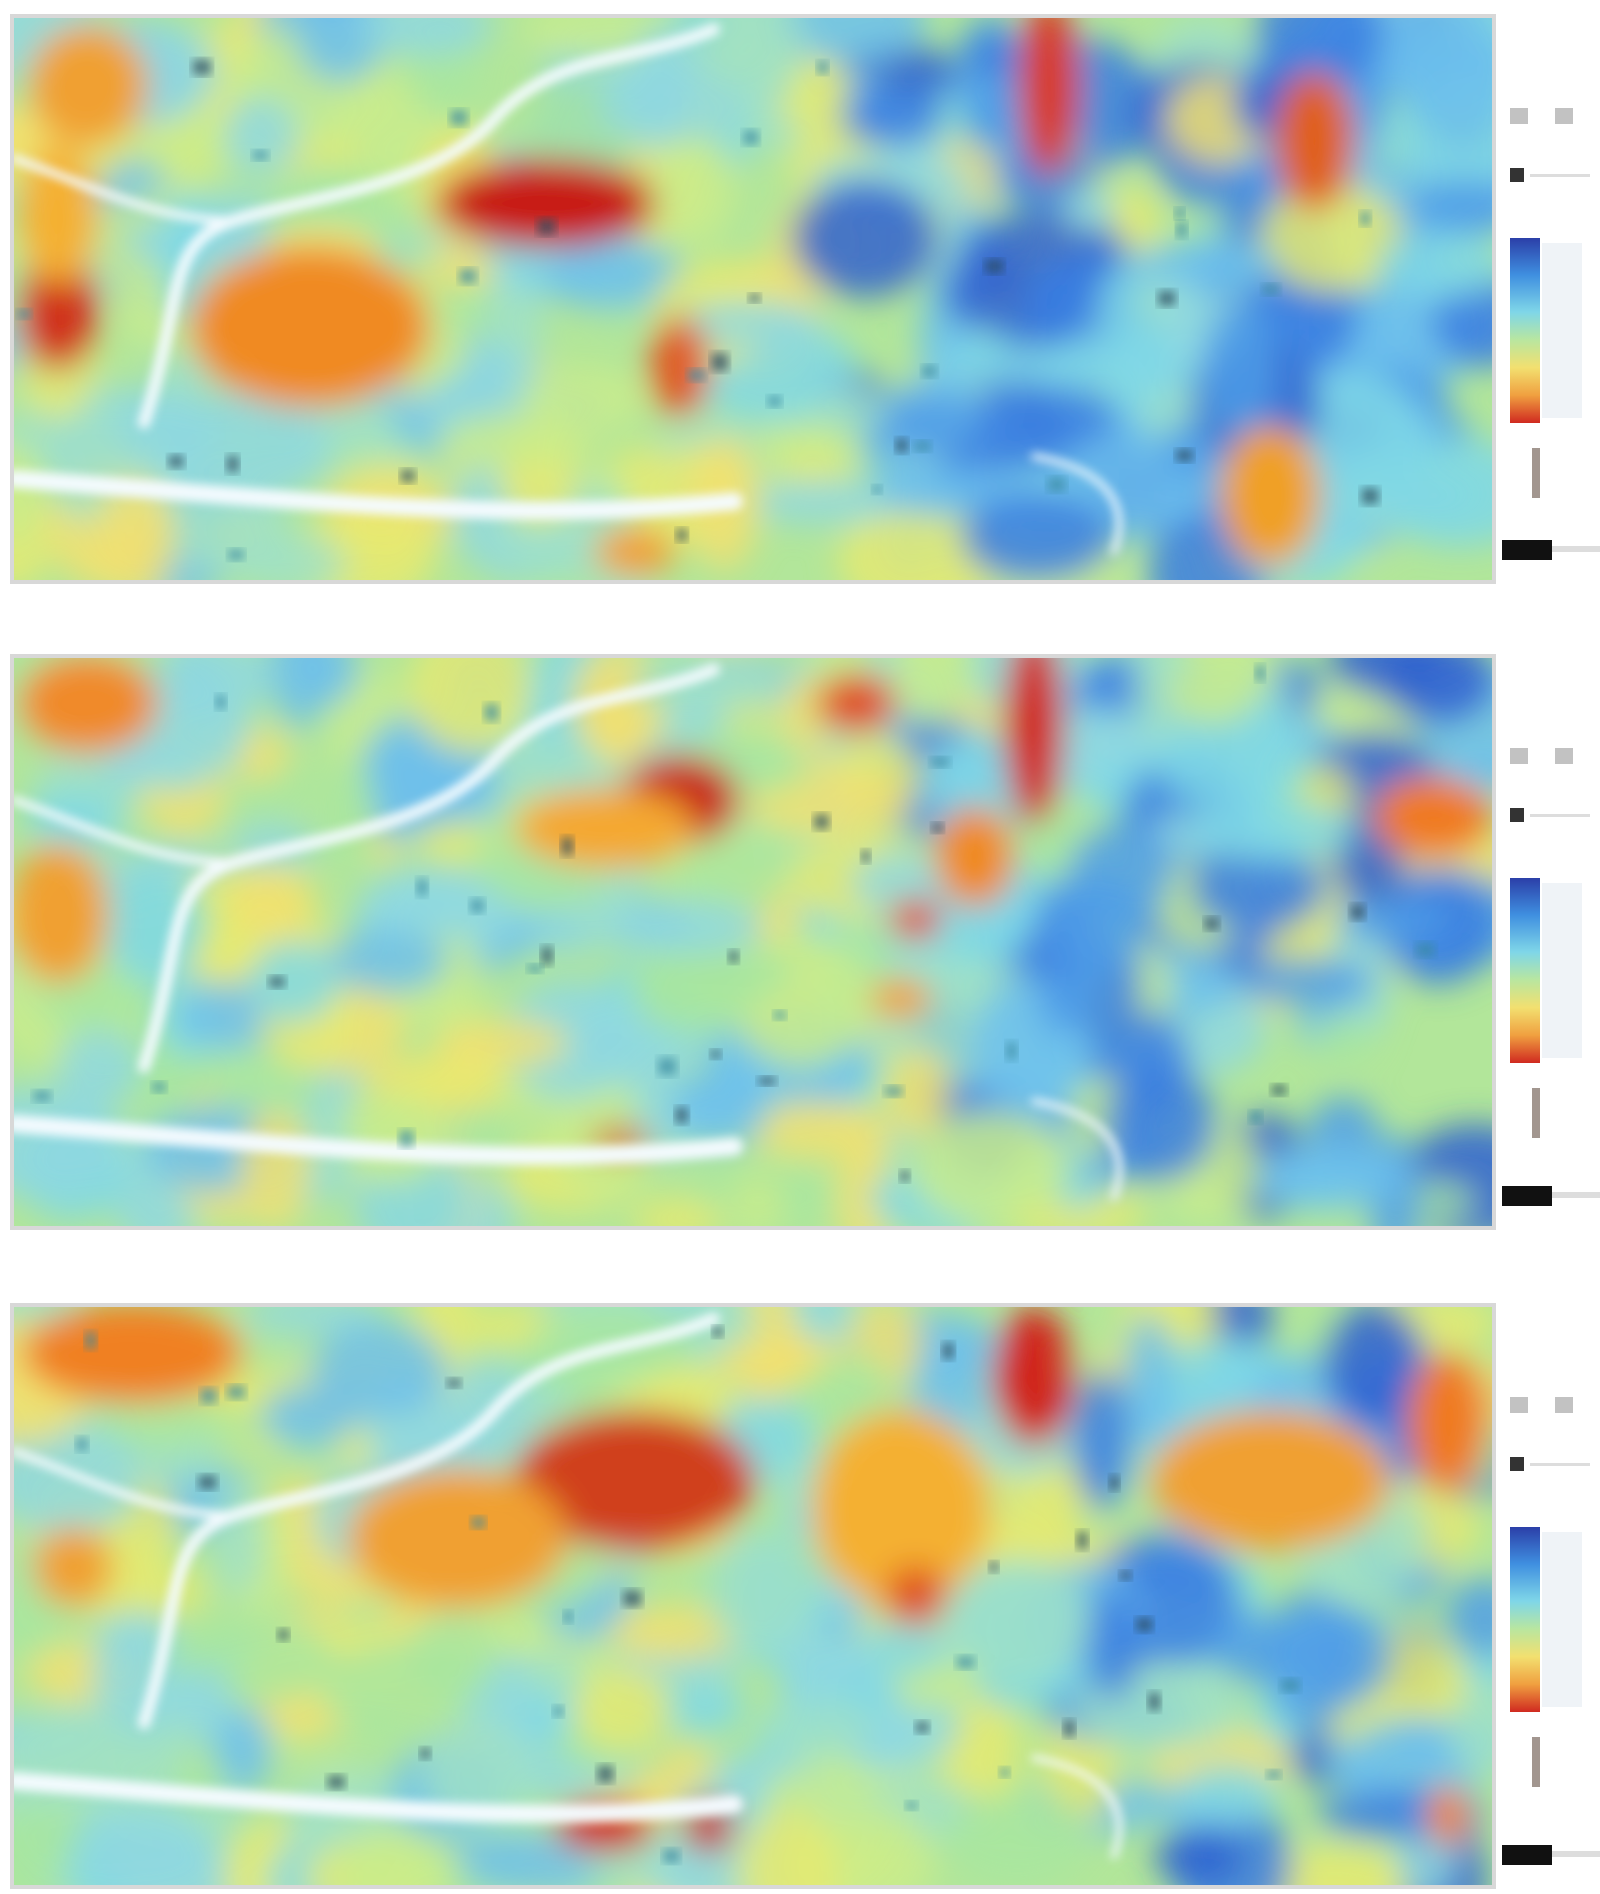 This screenshot has width=1600, height=1894. What do you see at coordinates (1527, 1196) in the screenshot?
I see `scale-bar` at bounding box center [1527, 1196].